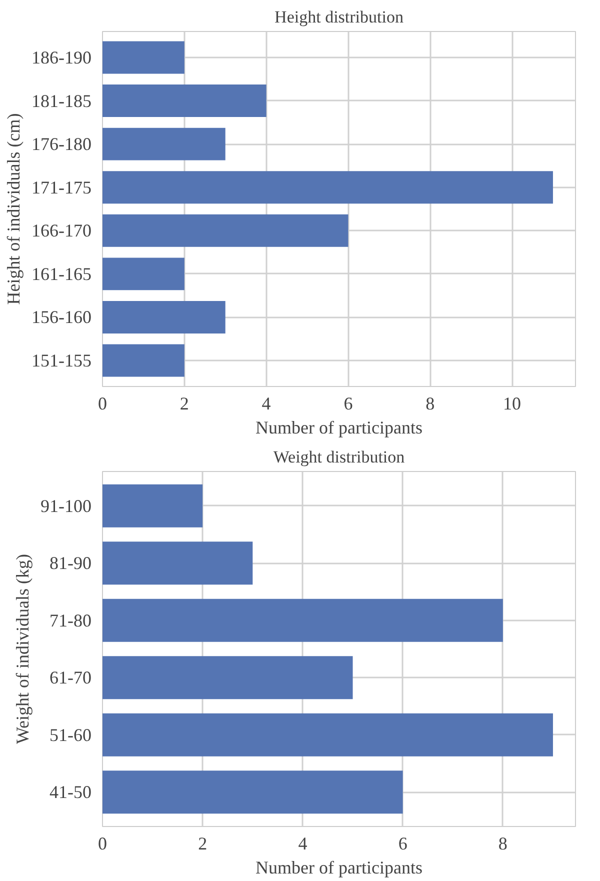  Describe the element at coordinates (62, 274) in the screenshot. I see `y-tick-label: 161-165` at that location.